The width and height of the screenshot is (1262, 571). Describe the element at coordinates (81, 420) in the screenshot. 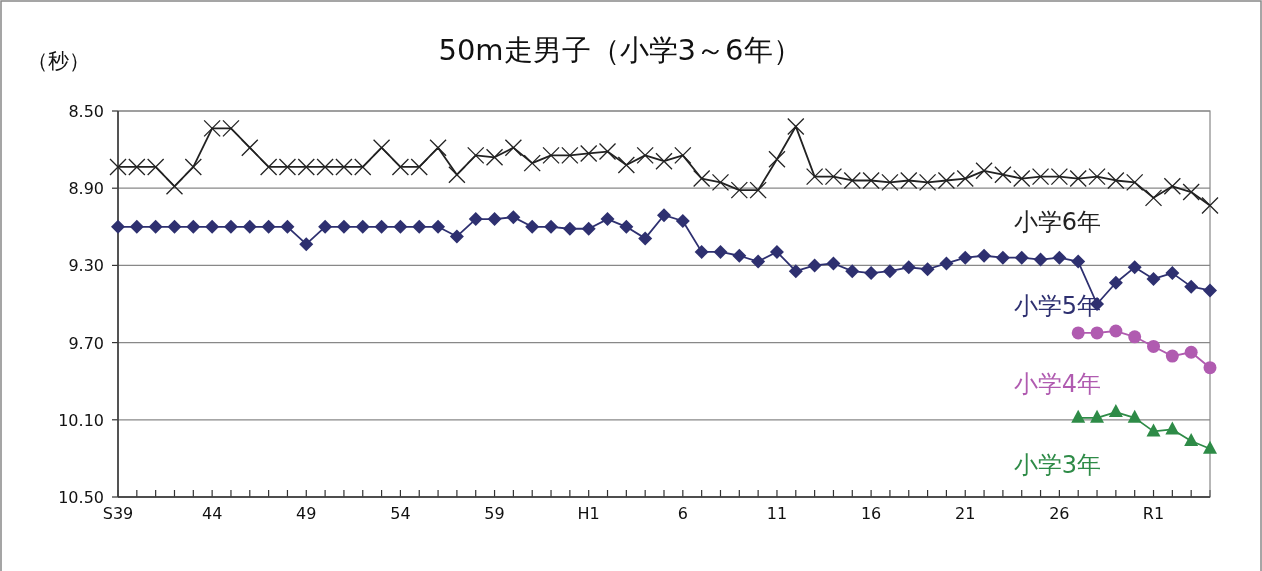

I see `y-tick-label: 10.10` at that location.